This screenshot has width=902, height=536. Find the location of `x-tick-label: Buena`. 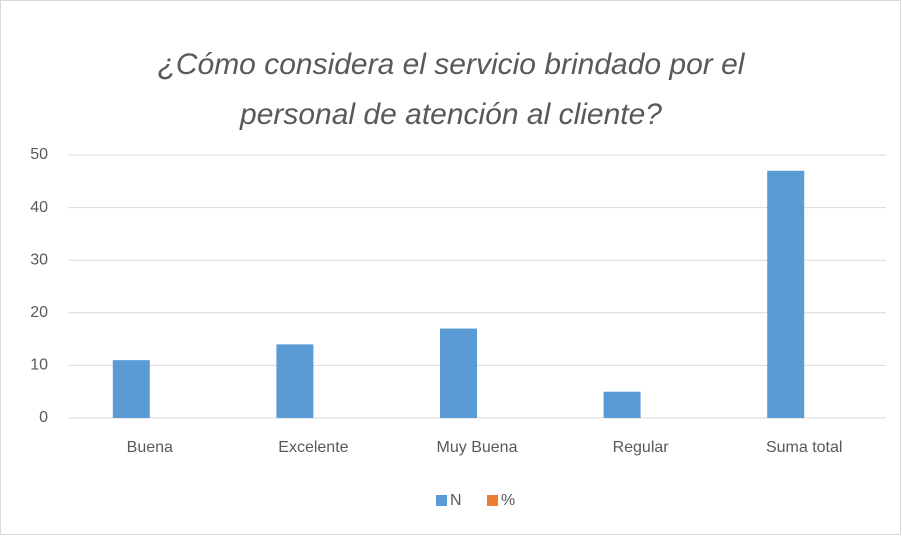

x-tick-label: Buena is located at coordinates (150, 447).